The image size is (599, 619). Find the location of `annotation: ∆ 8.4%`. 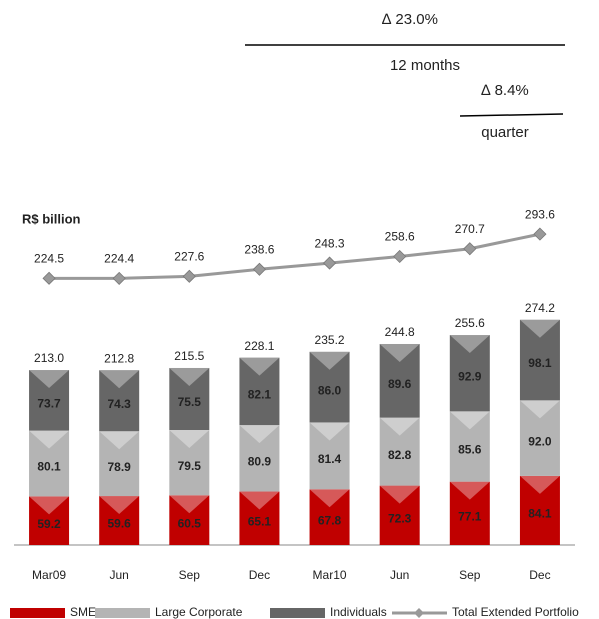

annotation: ∆ 8.4% is located at coordinates (505, 90).